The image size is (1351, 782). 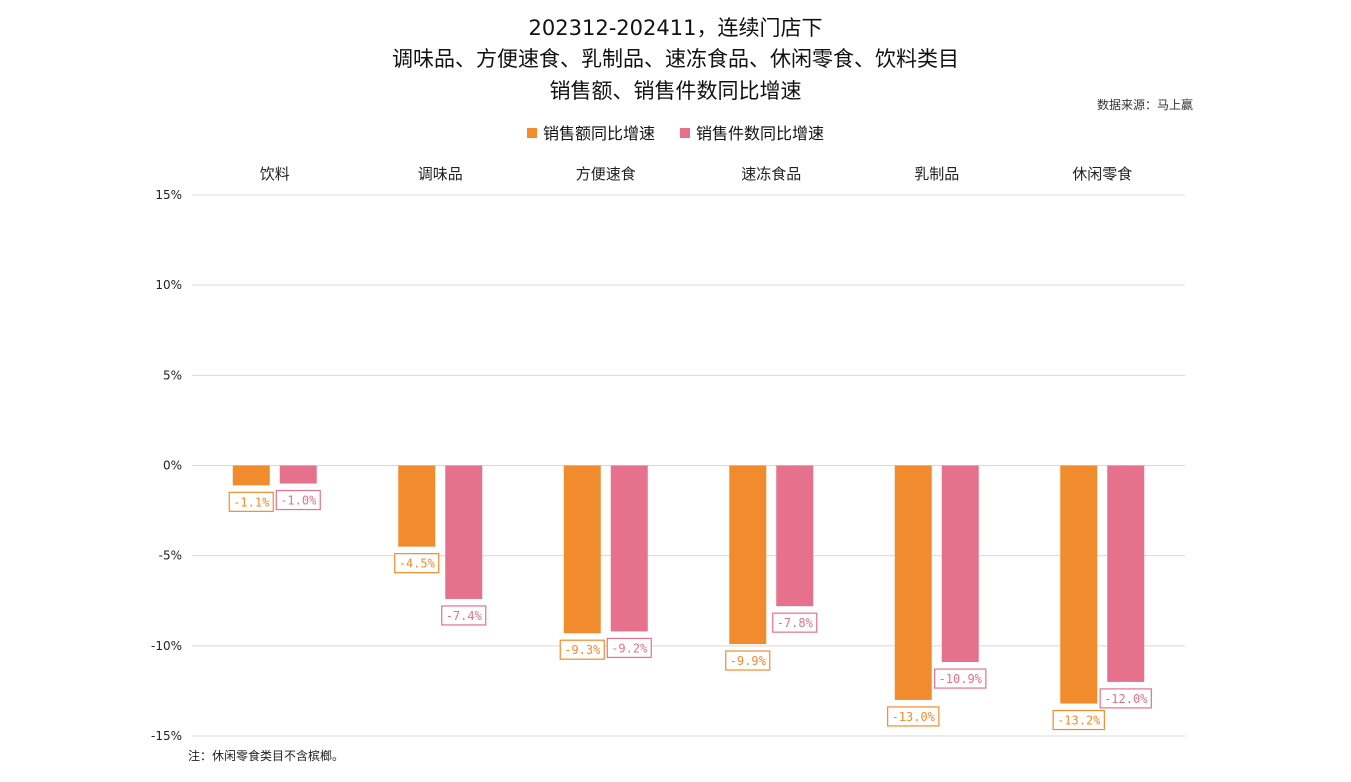 I want to click on data-label: -13.2%, so click(x=1079, y=721).